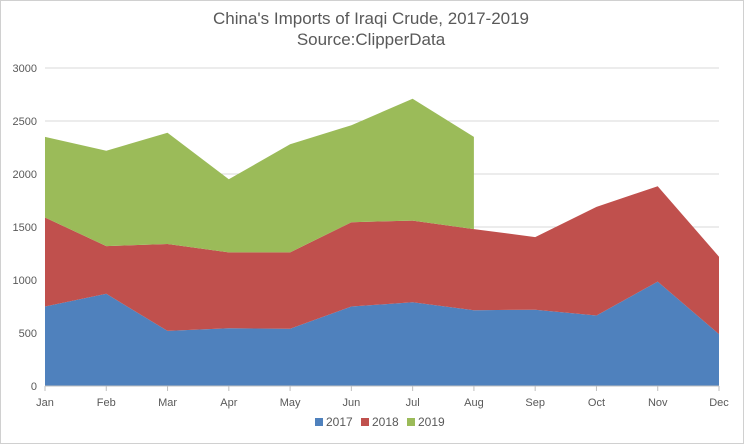 This screenshot has height=444, width=744. I want to click on x-tick-label: Apr, so click(228, 403).